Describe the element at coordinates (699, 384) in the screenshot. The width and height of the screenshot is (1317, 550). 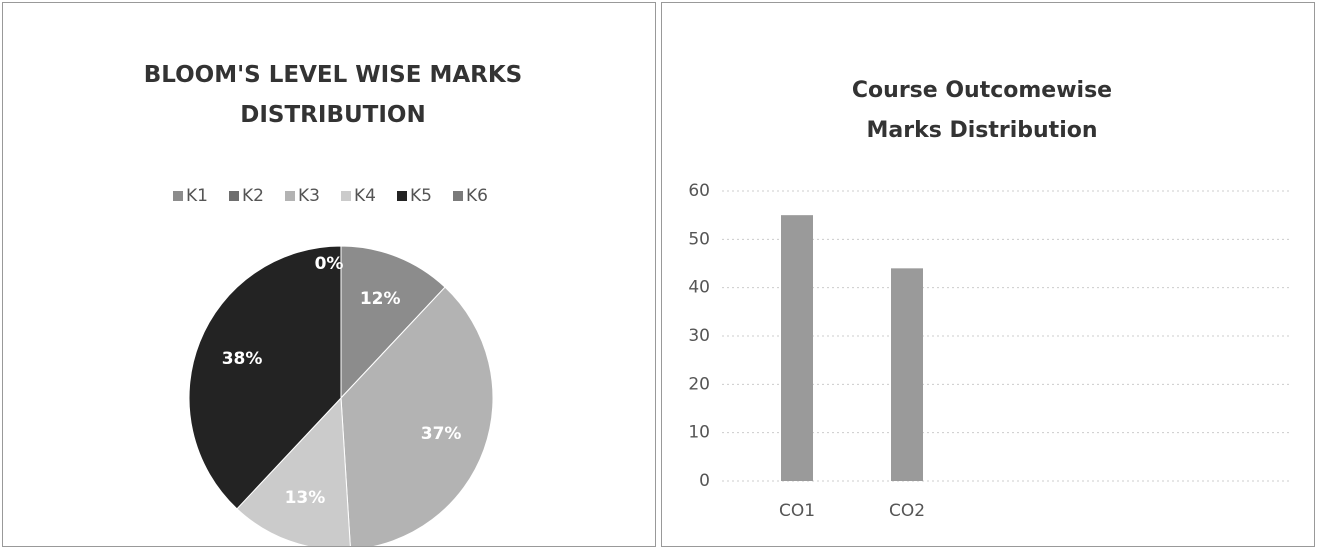
I see `y-tick-label: 20` at that location.